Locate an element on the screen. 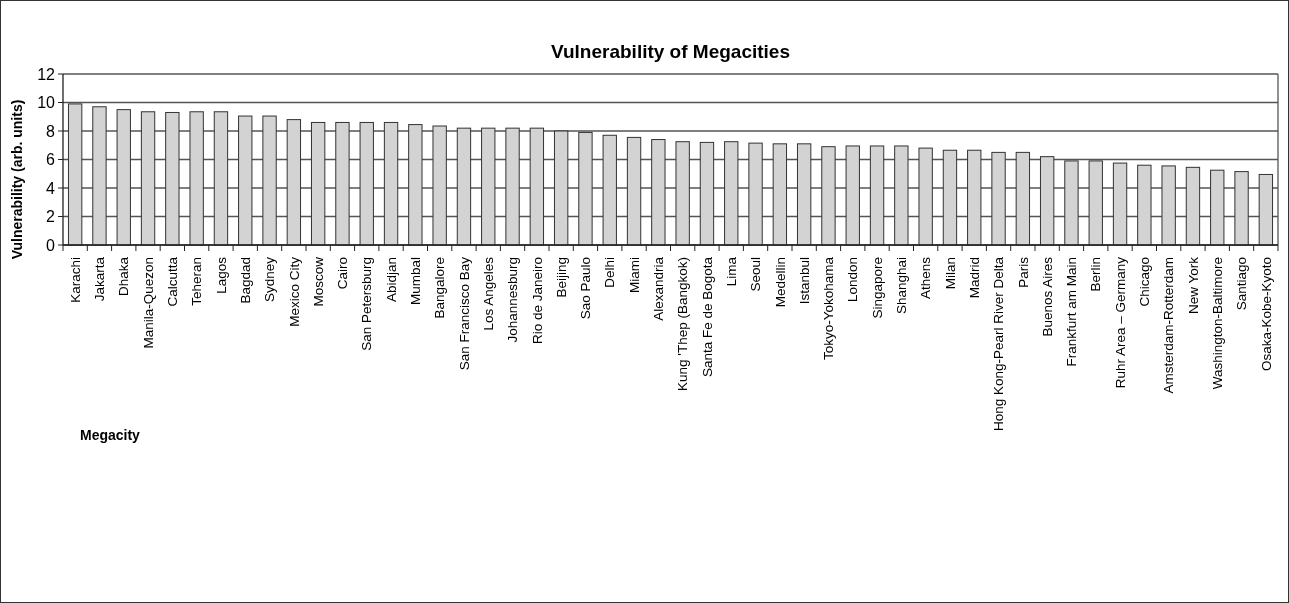 This screenshot has height=603, width=1289. x-tick-label: Bagdad is located at coordinates (245, 280).